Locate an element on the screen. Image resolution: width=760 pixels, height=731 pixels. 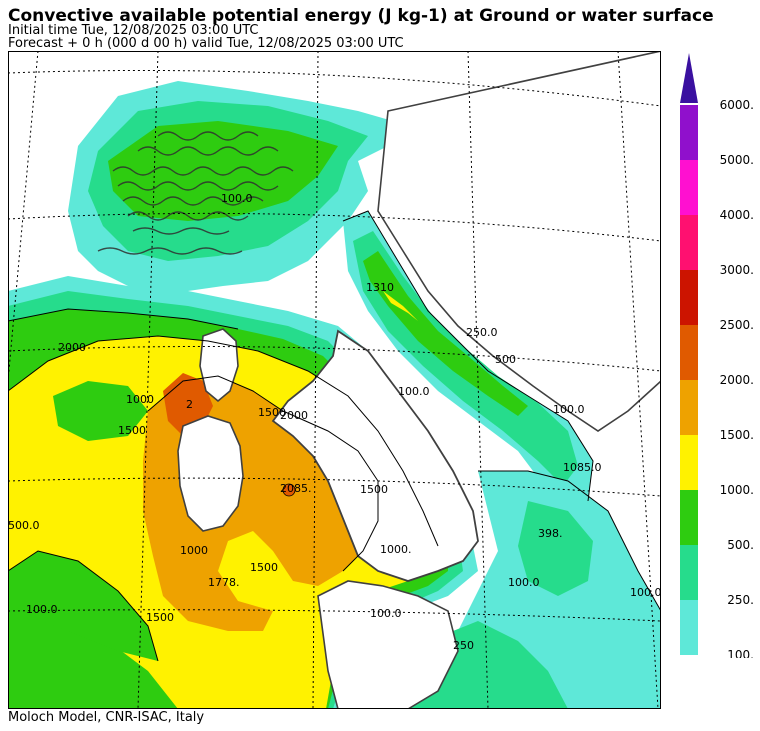
sardinia-island is located at coordinates (210, 473).